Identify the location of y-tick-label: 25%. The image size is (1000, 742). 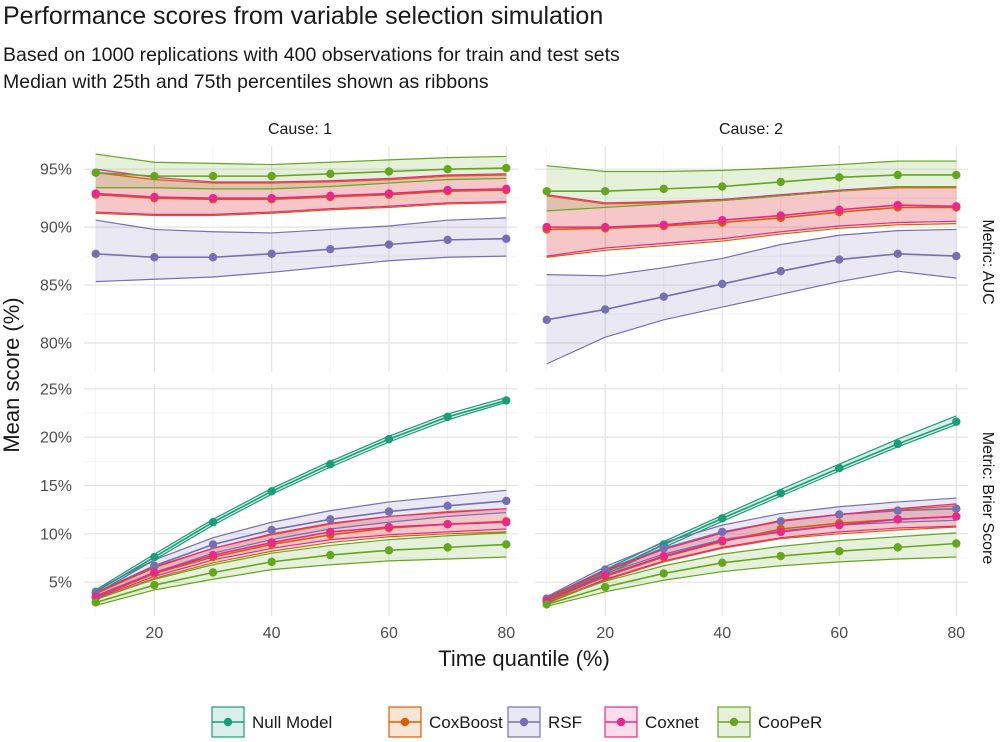
(56, 389).